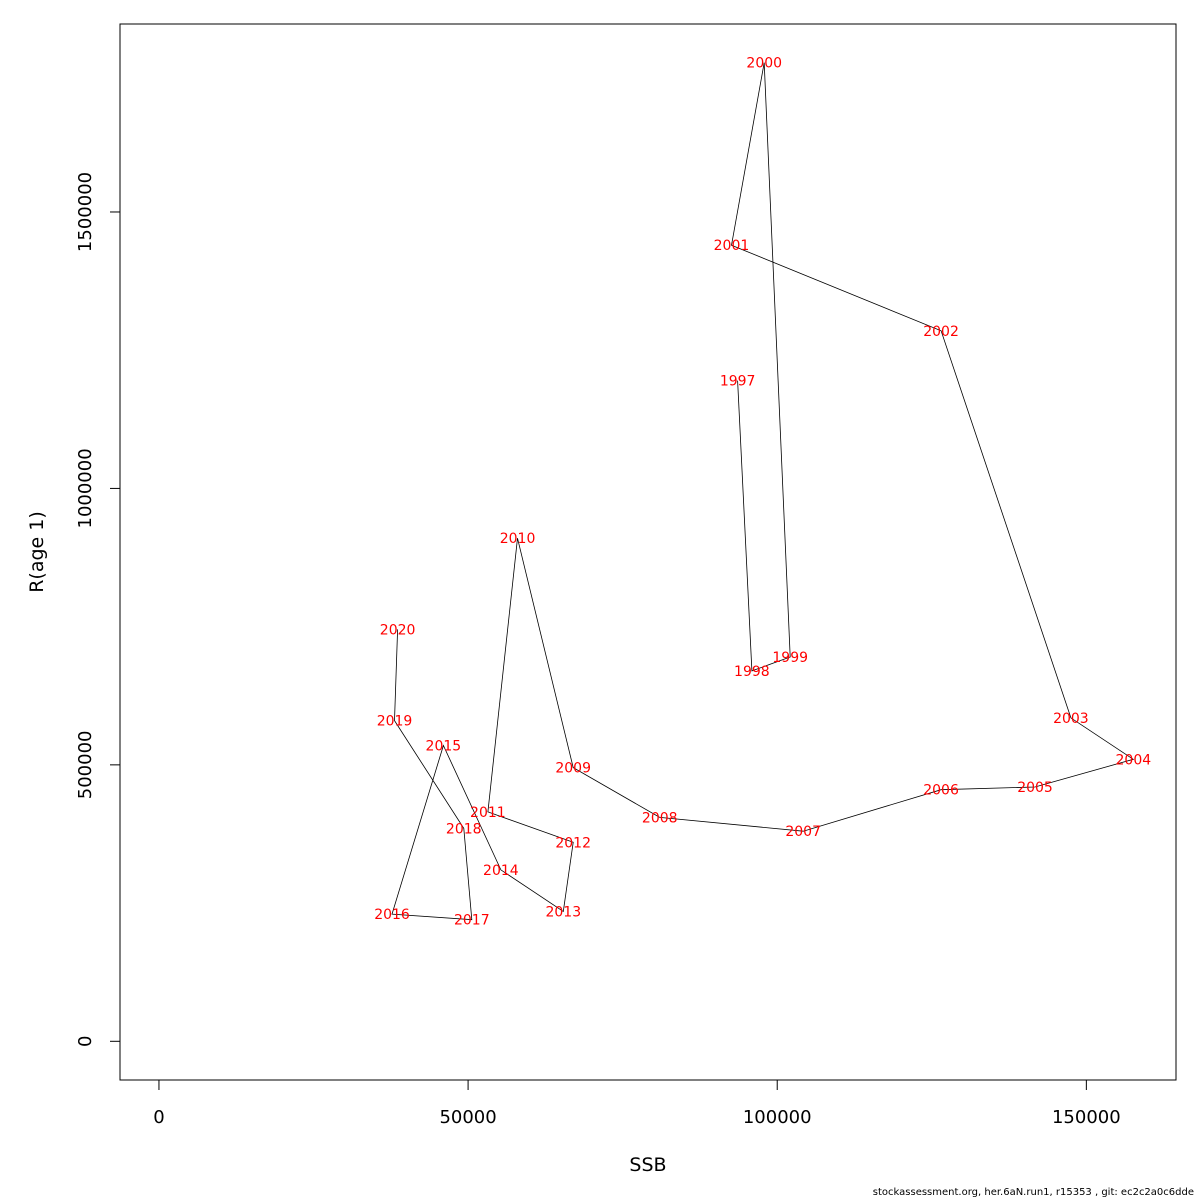 This screenshot has width=1200, height=1200. I want to click on point-label-2016: 2016, so click(392, 915).